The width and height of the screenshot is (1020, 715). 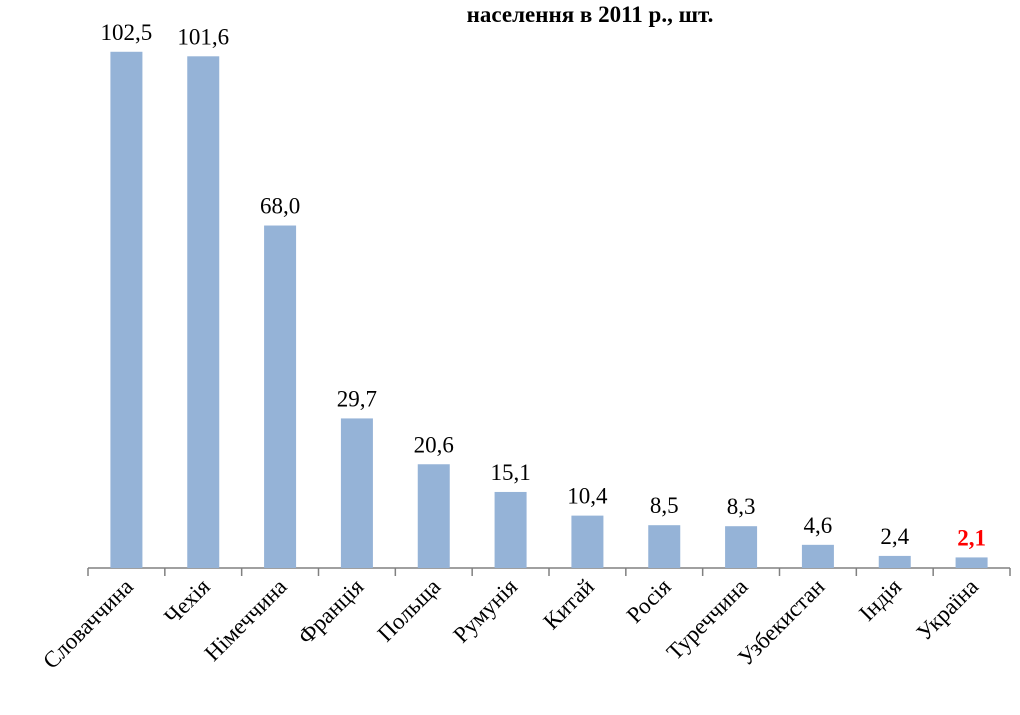 I want to click on value-label: 68,0, so click(x=280, y=206).